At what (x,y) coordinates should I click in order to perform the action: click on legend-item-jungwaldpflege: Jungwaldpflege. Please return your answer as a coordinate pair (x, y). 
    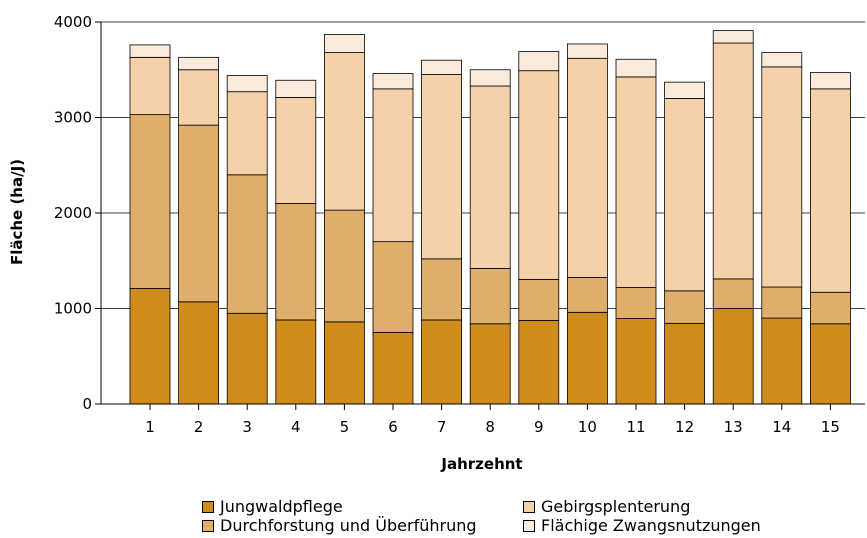
    Looking at the image, I should click on (272, 507).